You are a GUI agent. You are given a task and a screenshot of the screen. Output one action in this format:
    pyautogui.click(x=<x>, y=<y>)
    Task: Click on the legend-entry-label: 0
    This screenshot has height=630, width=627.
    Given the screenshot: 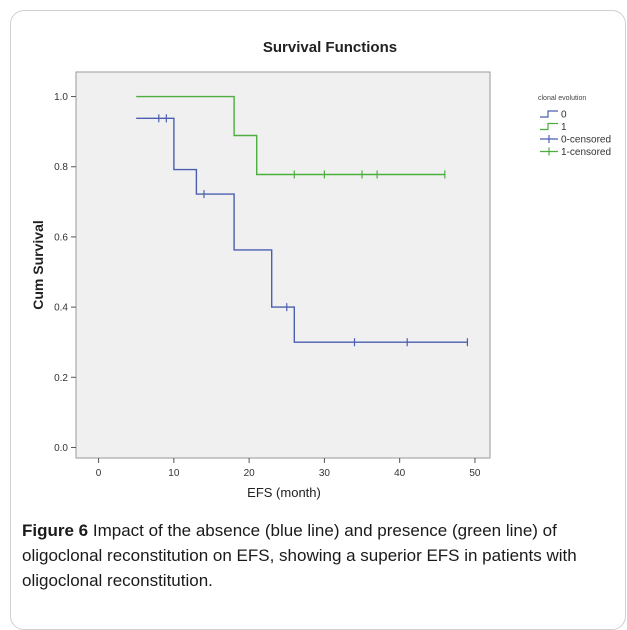 What is the action you would take?
    pyautogui.click(x=564, y=115)
    